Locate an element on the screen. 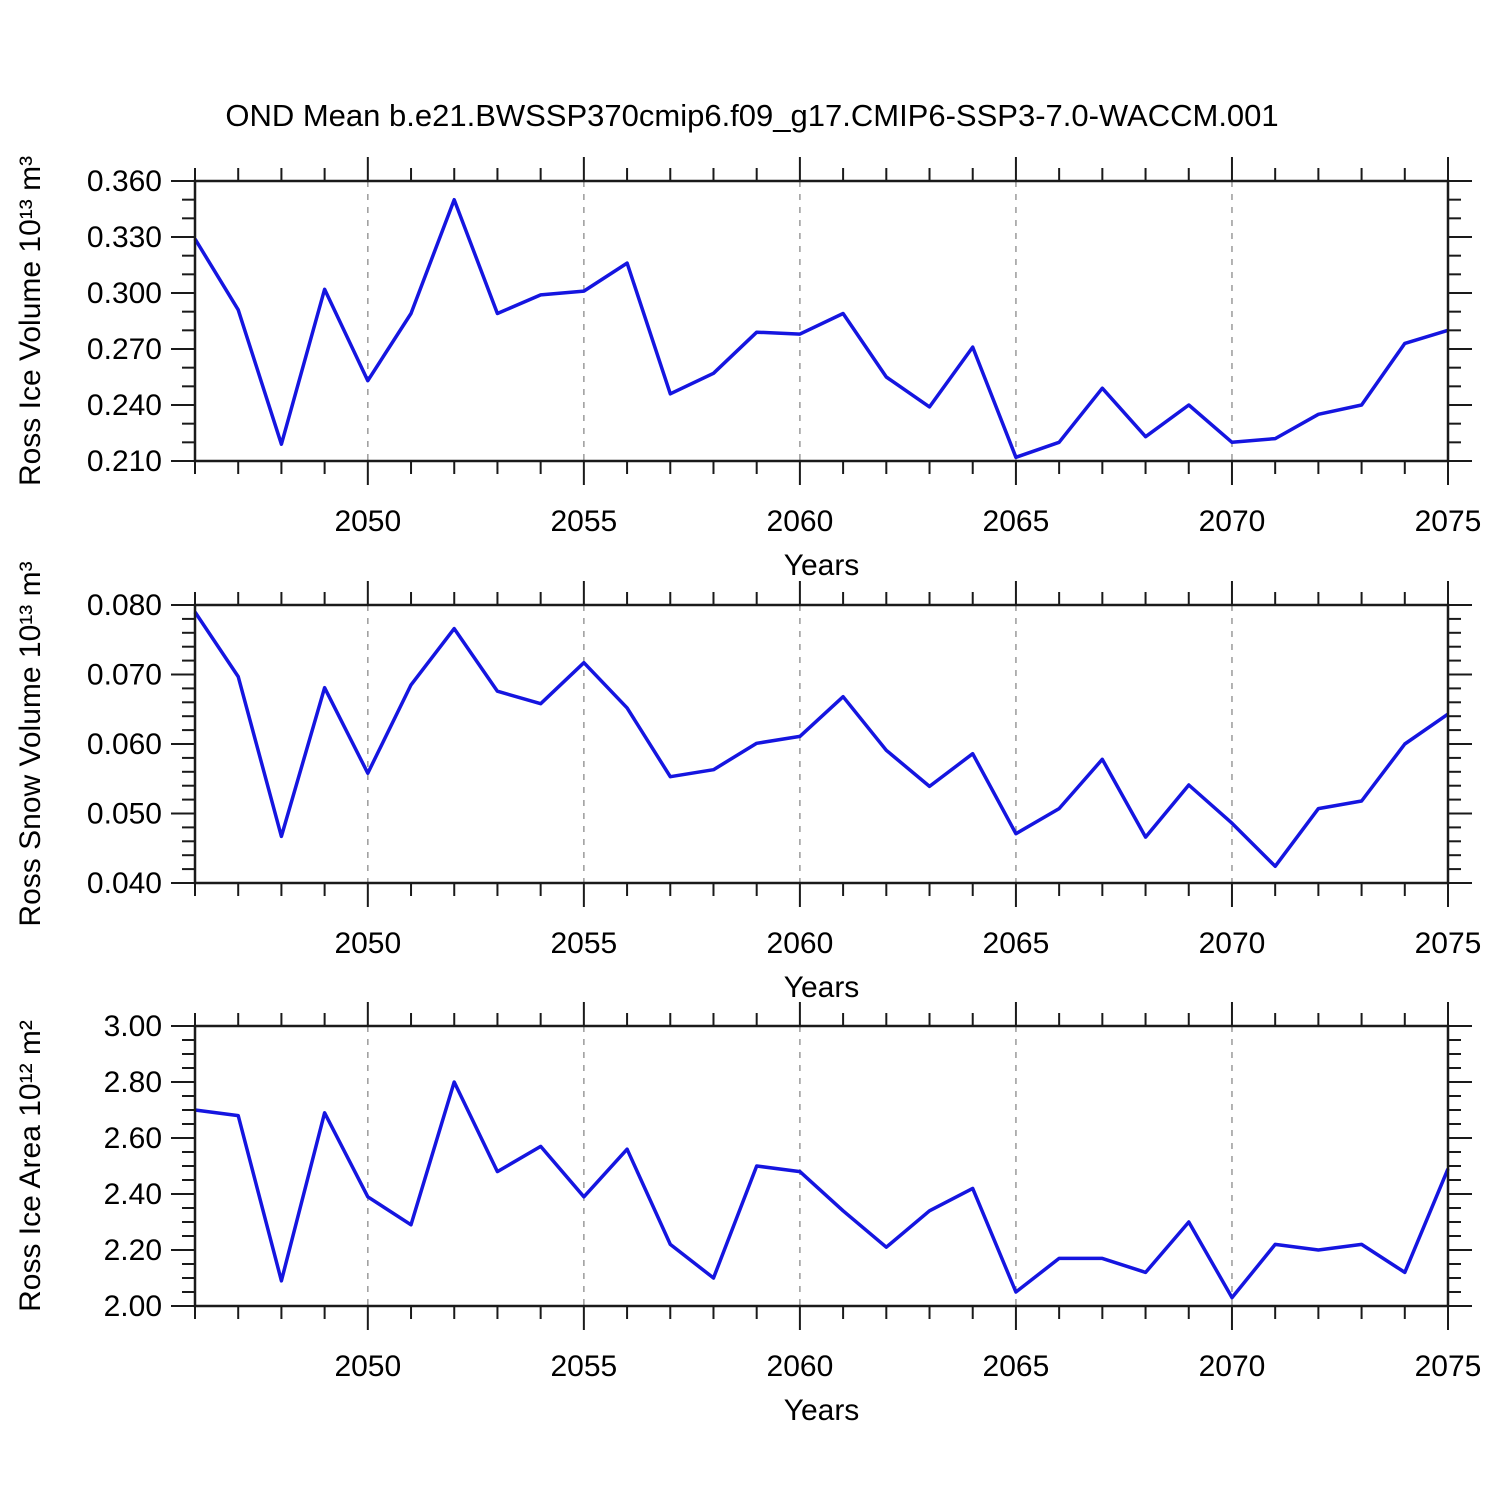  y-tick-label: 0.210 is located at coordinates (124, 461).